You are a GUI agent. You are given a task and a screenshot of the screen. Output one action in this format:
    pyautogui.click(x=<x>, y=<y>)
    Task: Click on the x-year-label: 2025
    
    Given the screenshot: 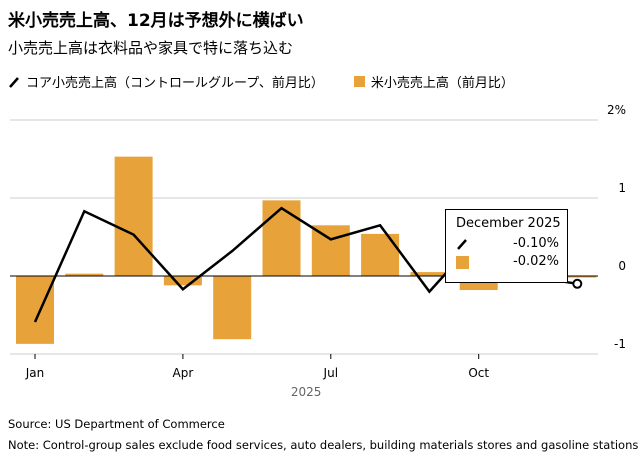 What is the action you would take?
    pyautogui.click(x=306, y=392)
    